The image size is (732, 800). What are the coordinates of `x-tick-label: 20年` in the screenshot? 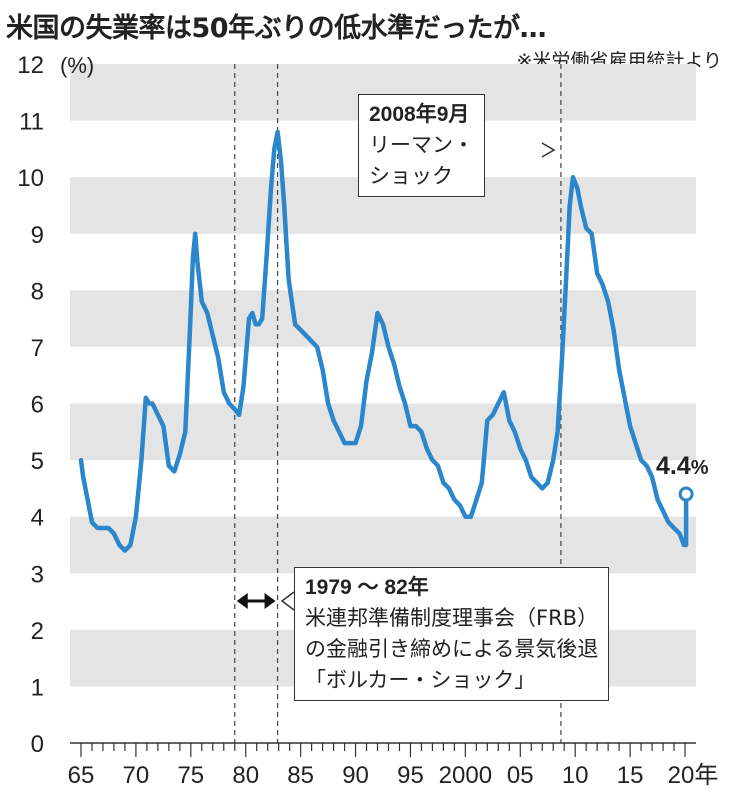 It's located at (693, 775).